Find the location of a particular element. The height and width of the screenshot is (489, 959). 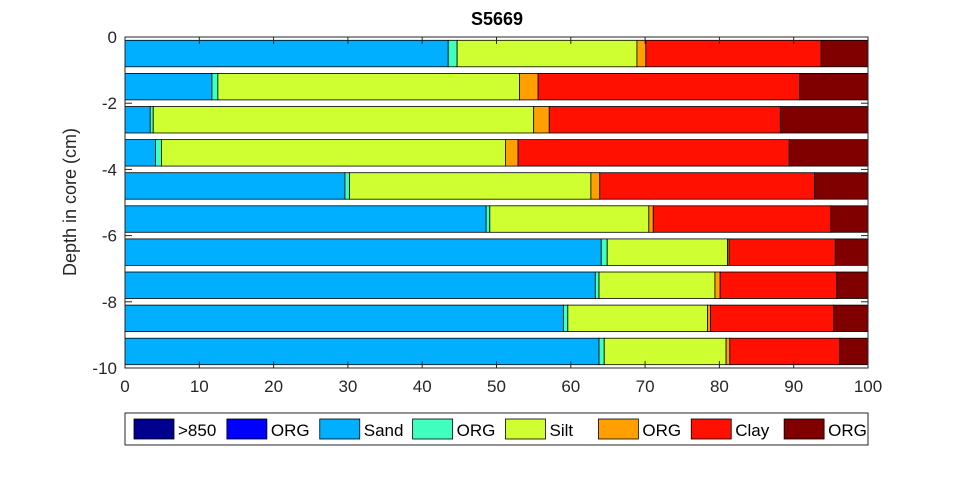

x-tick-label: 50 is located at coordinates (496, 386).